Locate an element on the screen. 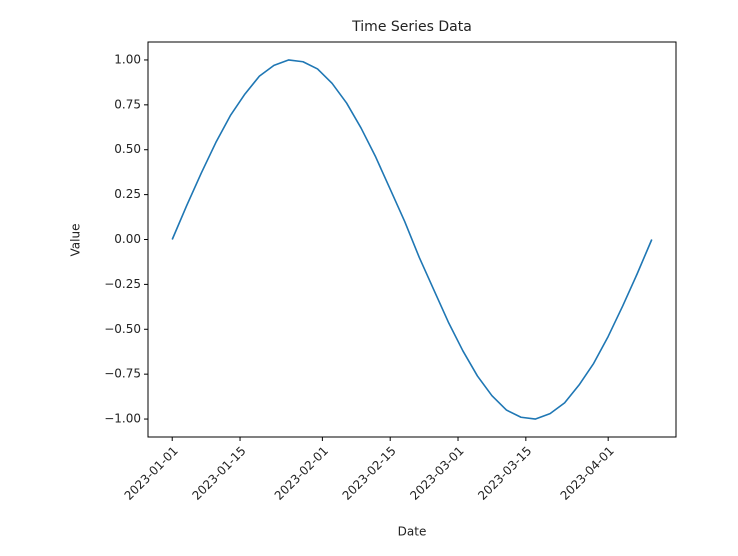 This screenshot has height=556, width=738. x-axis-label: Date is located at coordinates (412, 532).